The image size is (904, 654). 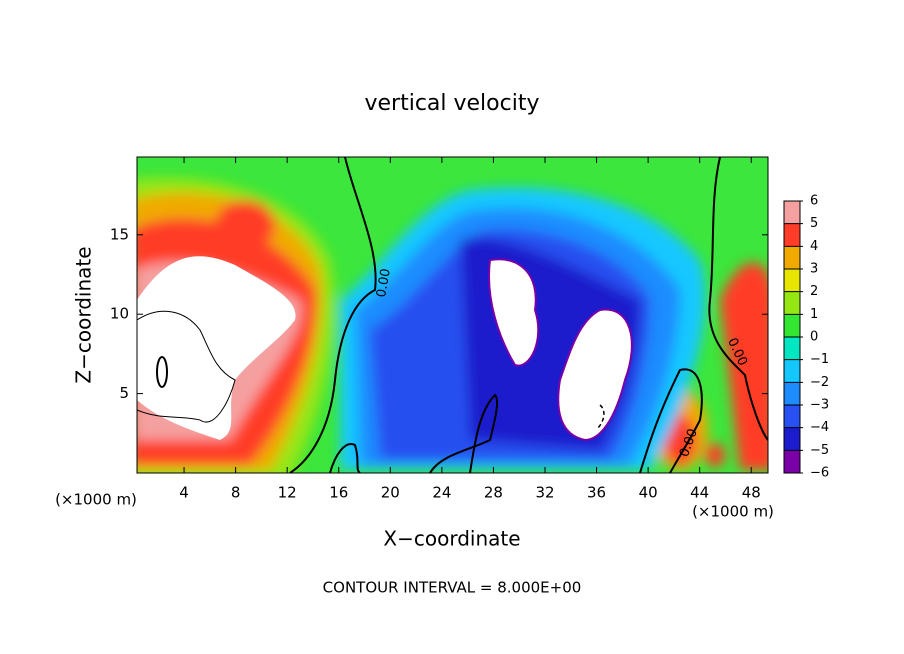 I want to click on x-tick-label: 4, so click(x=184, y=493).